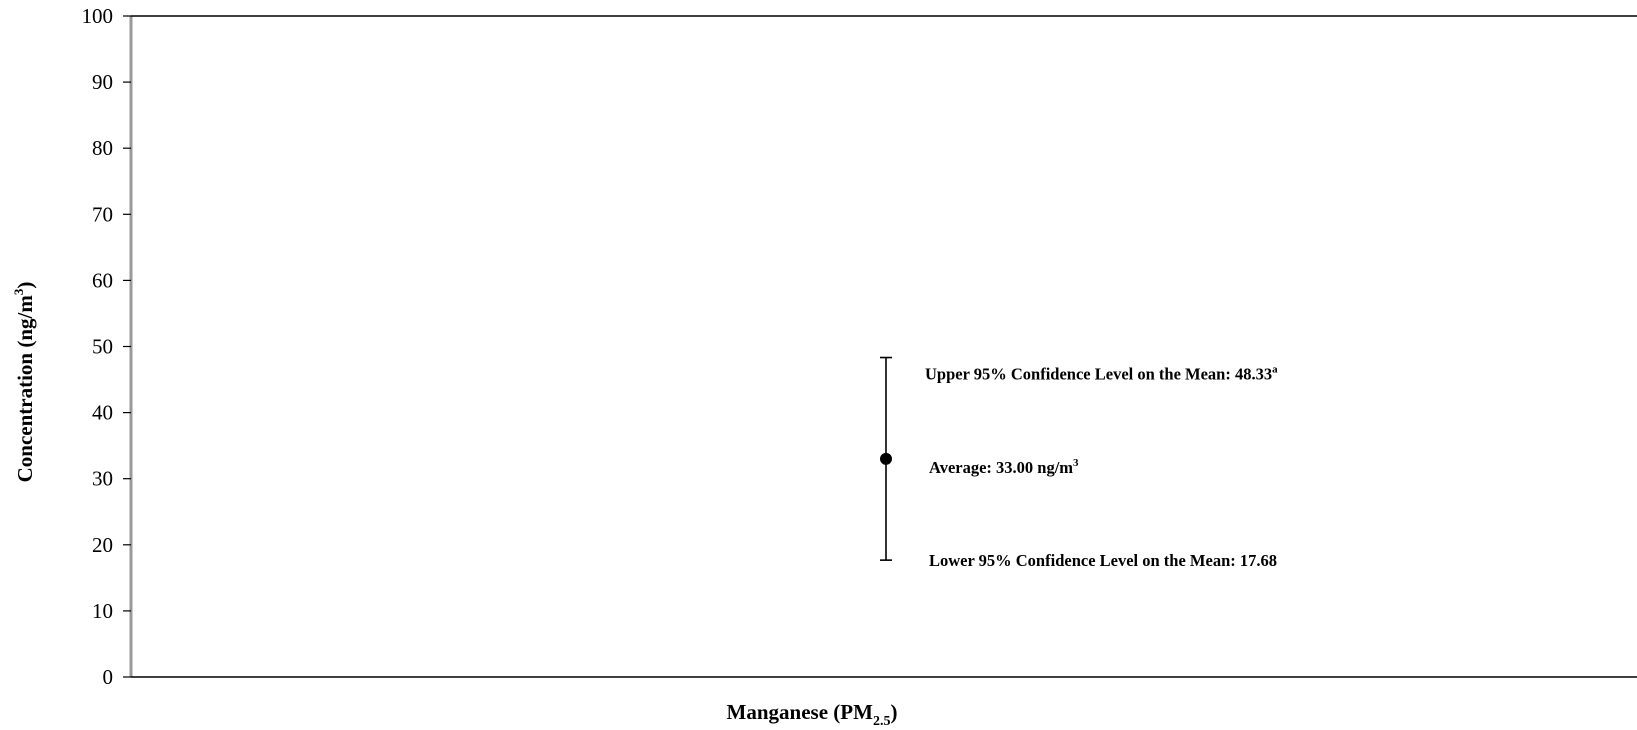 The width and height of the screenshot is (1637, 730). What do you see at coordinates (102, 82) in the screenshot?
I see `y-tick-label: 90` at bounding box center [102, 82].